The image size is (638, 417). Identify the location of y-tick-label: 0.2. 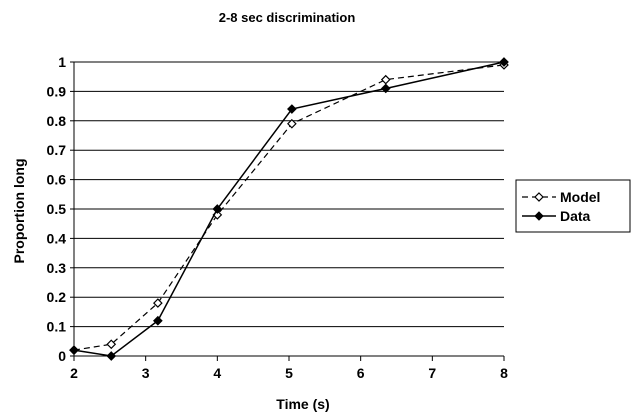
(57, 297).